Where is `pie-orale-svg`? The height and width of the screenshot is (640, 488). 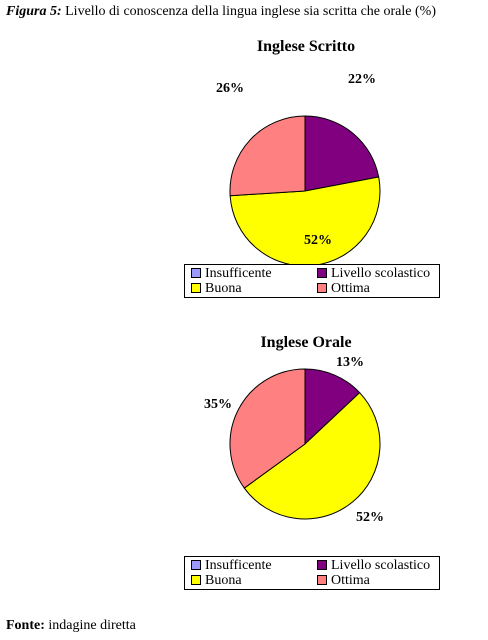 pie-orale-svg is located at coordinates (305, 444).